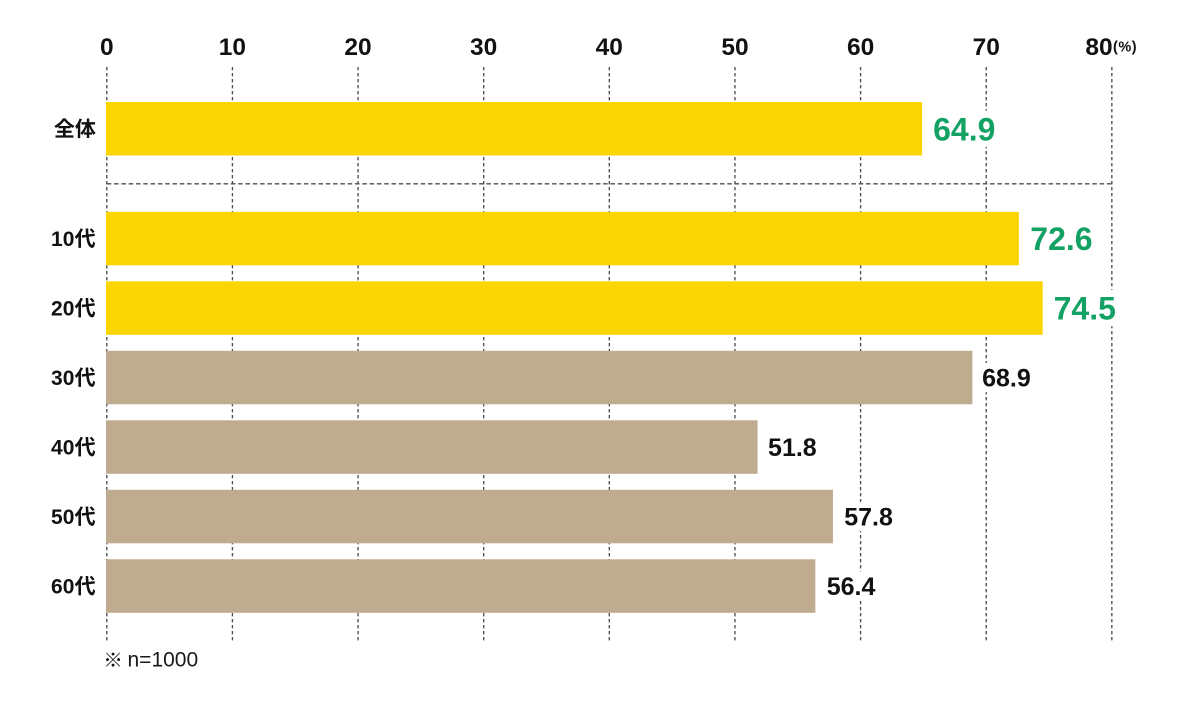 The image size is (1200, 713). I want to click on svg-text: 51.8, so click(792, 448).